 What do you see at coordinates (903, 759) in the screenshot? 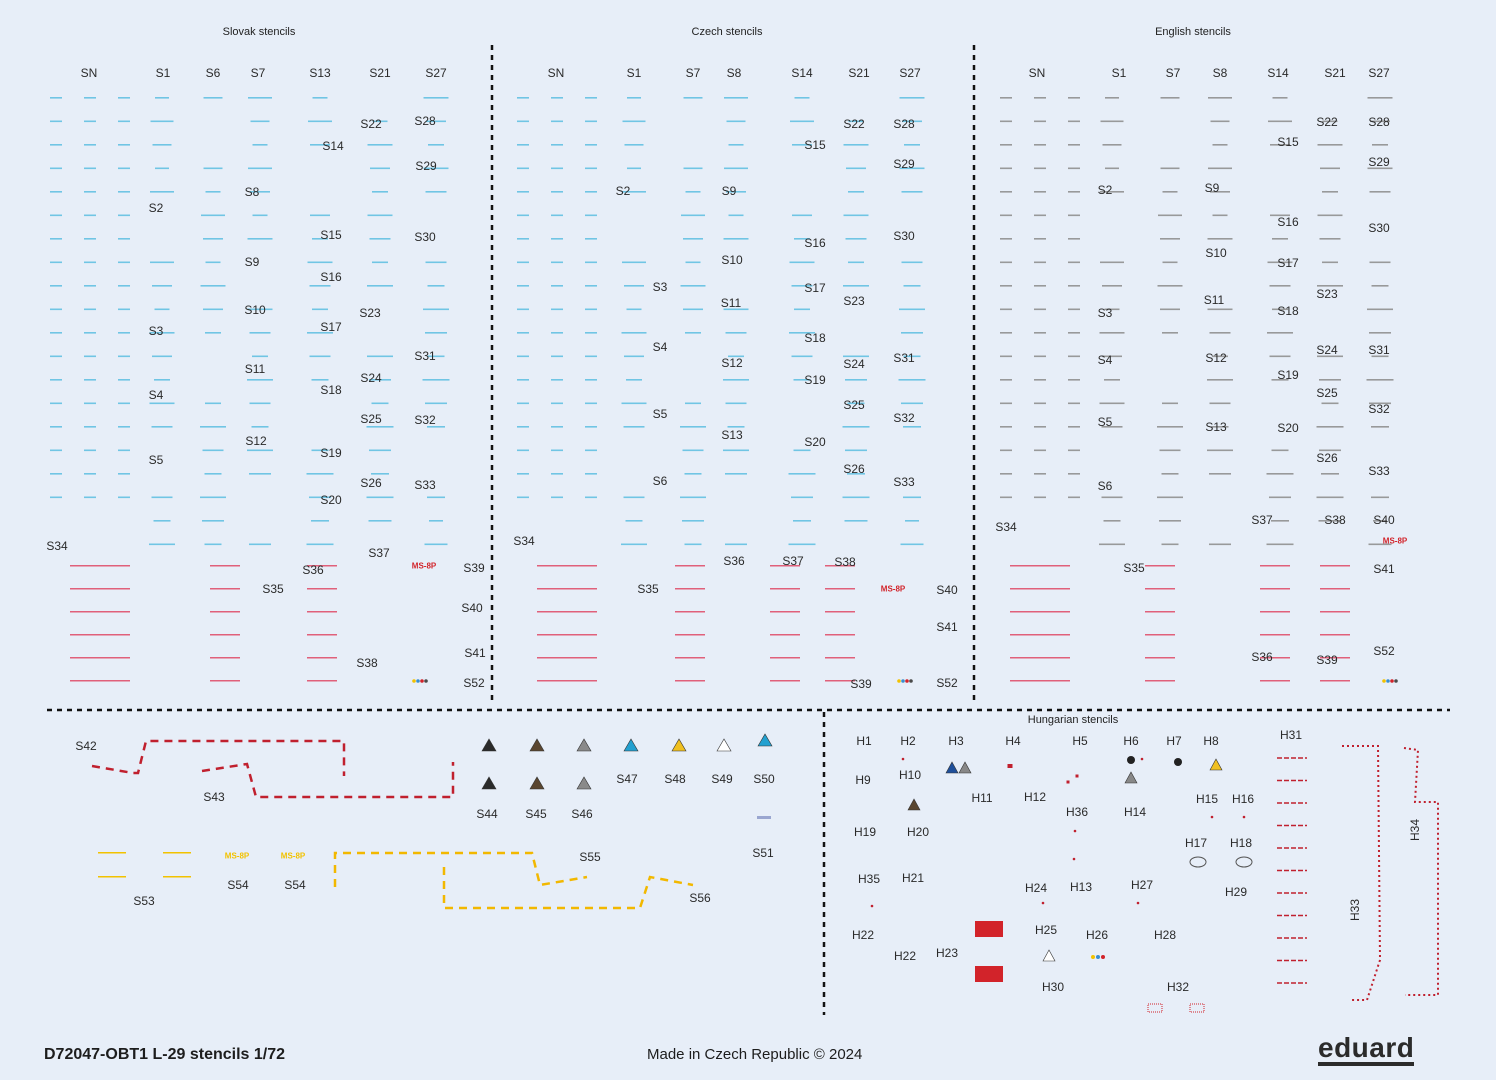
I see `red-dot` at bounding box center [903, 759].